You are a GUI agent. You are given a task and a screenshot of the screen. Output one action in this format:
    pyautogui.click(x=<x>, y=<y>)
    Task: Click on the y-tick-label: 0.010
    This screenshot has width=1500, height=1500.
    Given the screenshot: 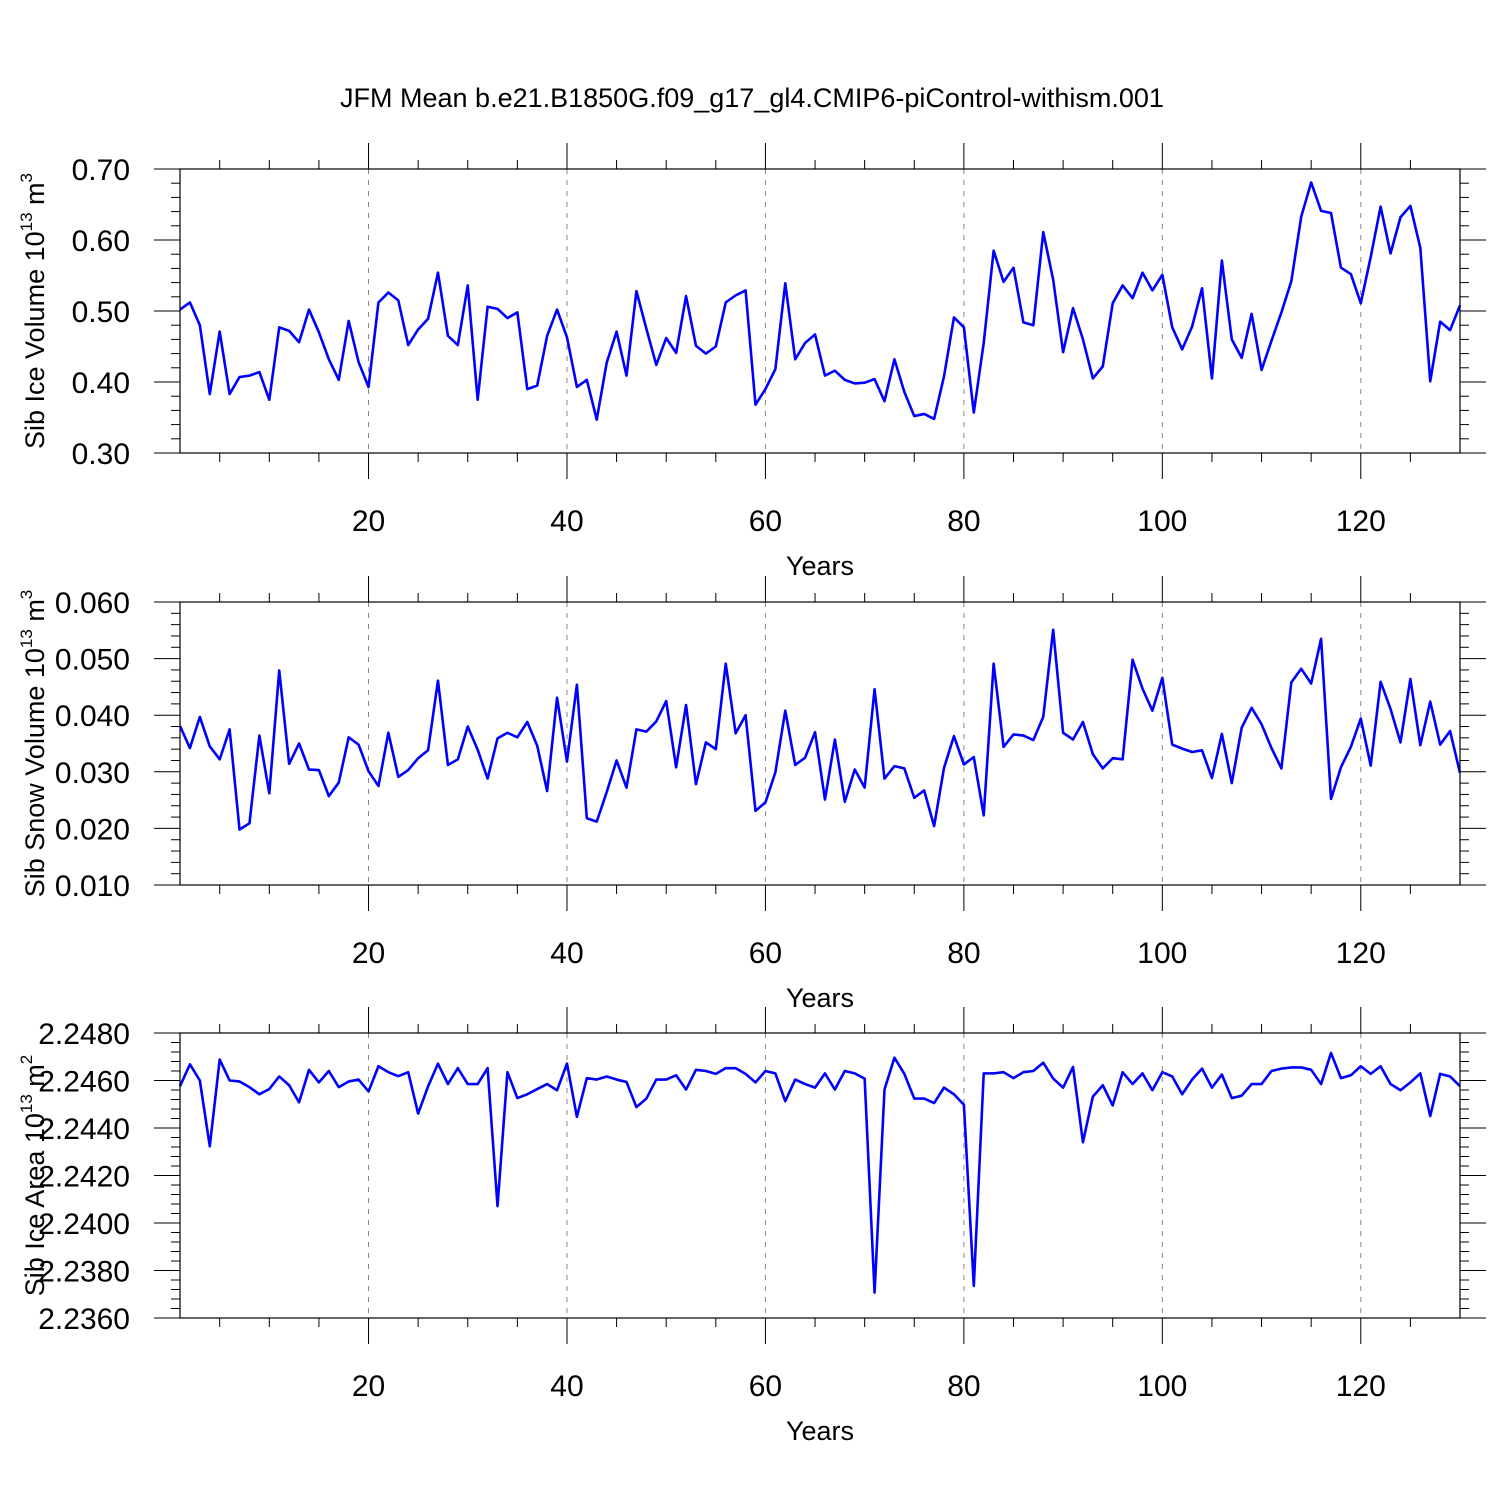 What is the action you would take?
    pyautogui.click(x=92, y=886)
    